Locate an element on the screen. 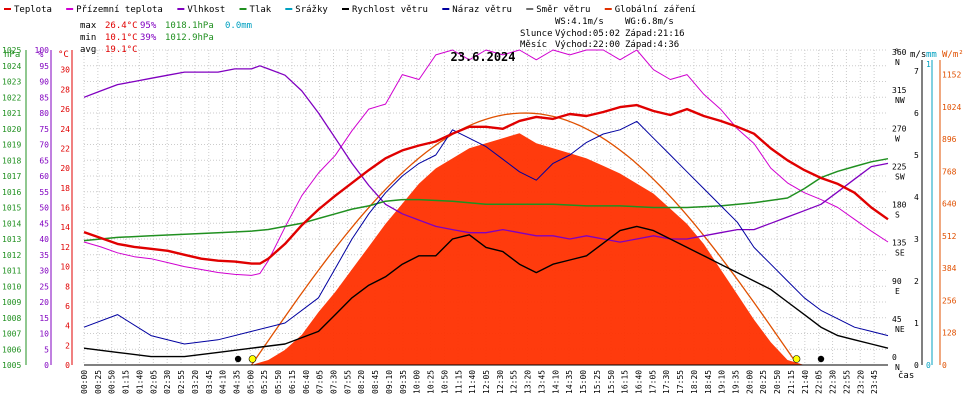 The image size is (966, 400). direction-tick-label: N is located at coordinates (897, 367).